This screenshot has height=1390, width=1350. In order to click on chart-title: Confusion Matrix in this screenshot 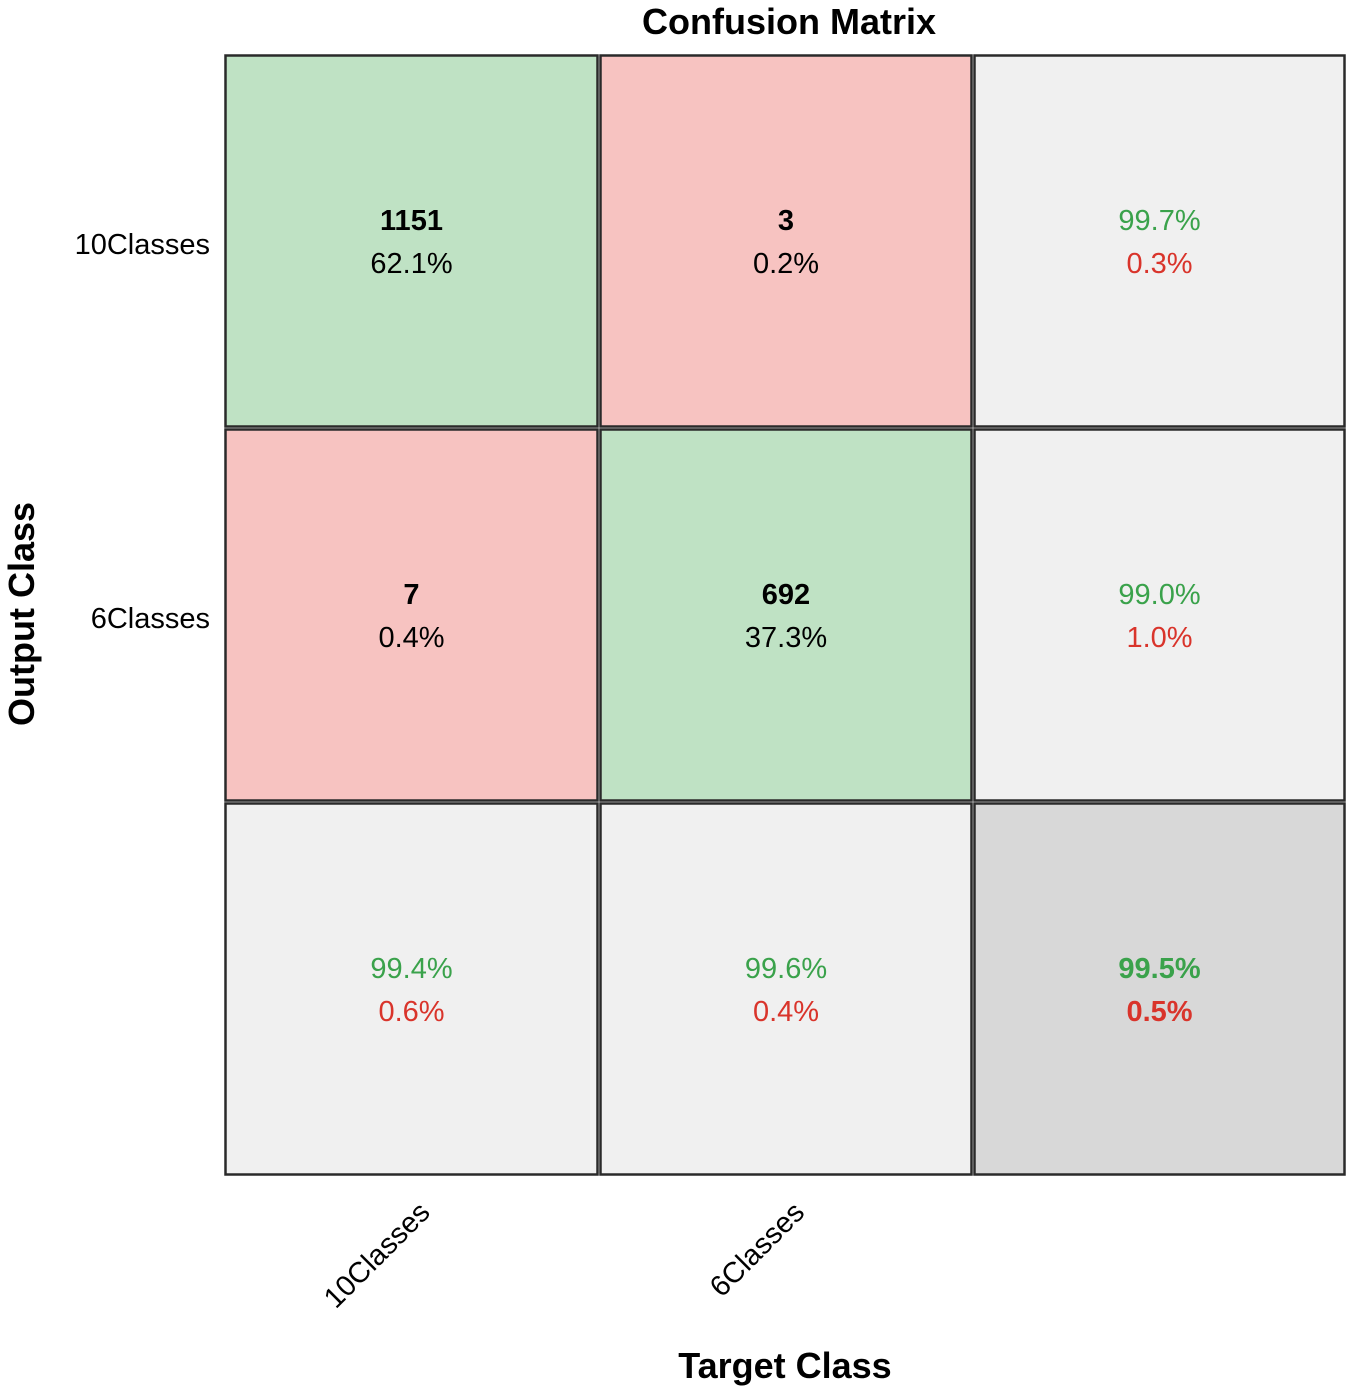, I will do `click(789, 21)`.